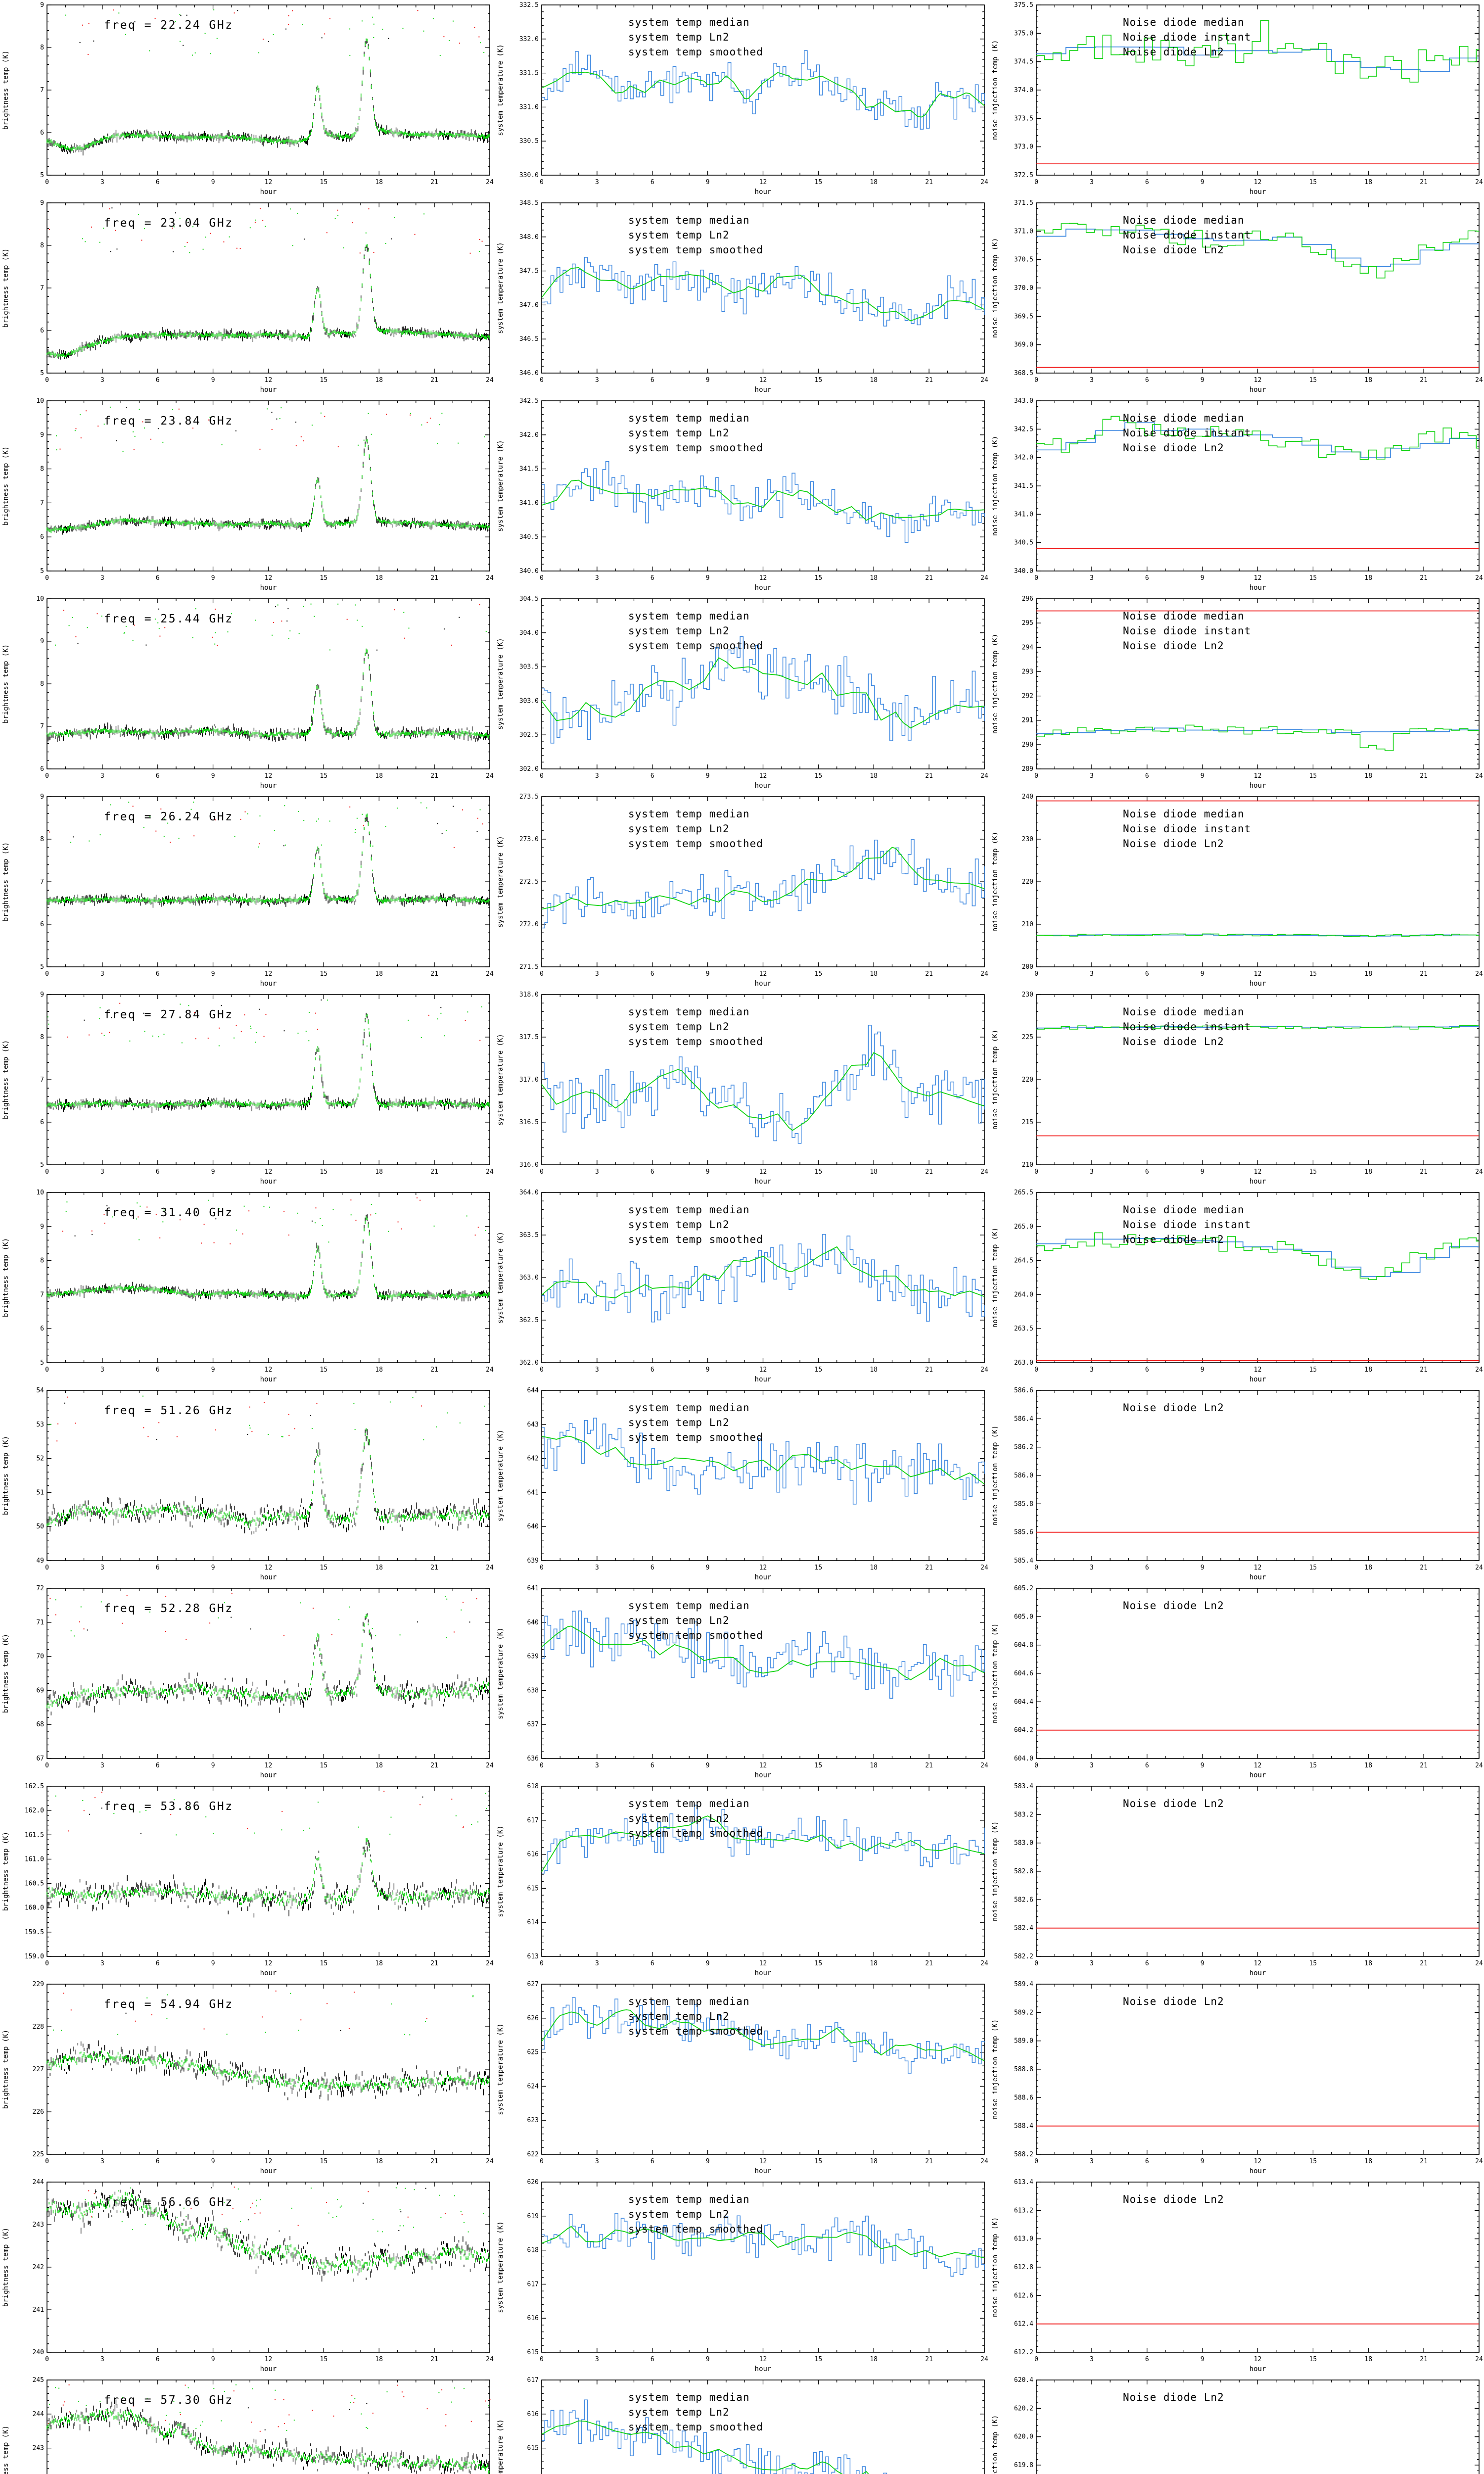  Describe the element at coordinates (533, 2285) in the screenshot. I see `y-tick-label: 617` at that location.